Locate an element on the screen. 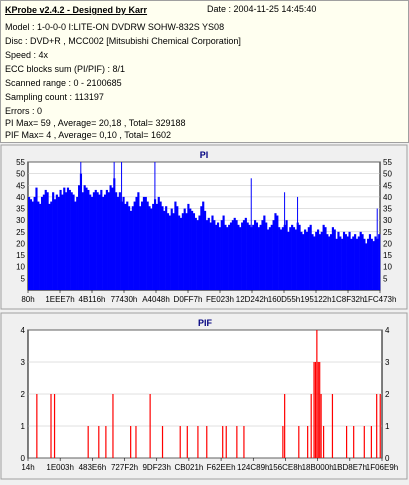 This screenshot has height=485, width=409. pif-y-tick-label: 1 is located at coordinates (23, 426).